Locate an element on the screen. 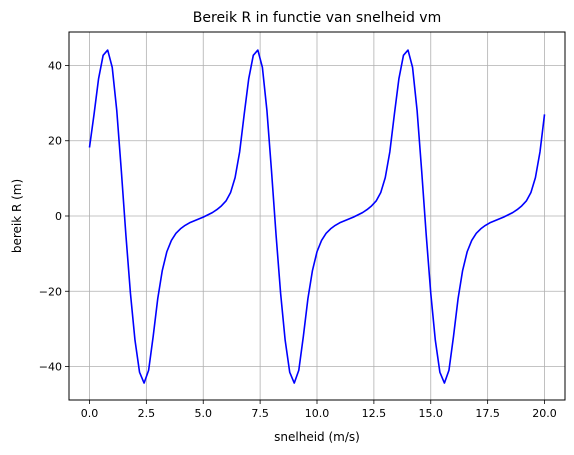 The image size is (574, 455). y-tick-label: 40 is located at coordinates (55, 65).